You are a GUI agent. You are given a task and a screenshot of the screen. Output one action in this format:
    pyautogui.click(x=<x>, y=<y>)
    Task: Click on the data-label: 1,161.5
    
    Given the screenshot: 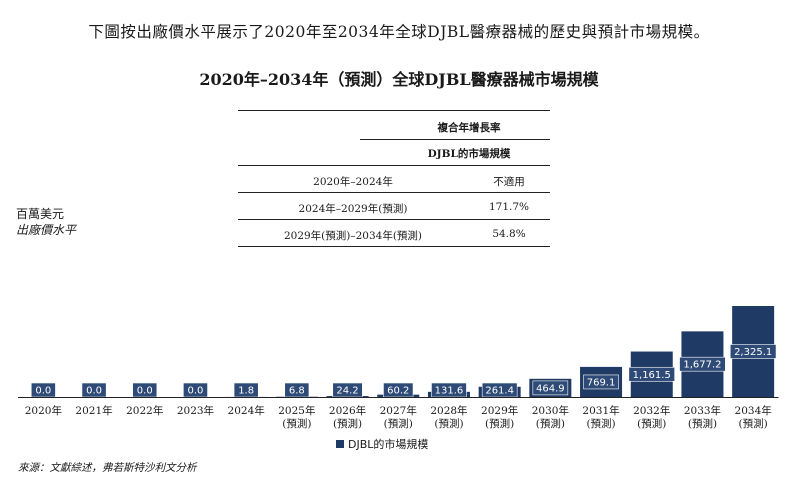 What is the action you would take?
    pyautogui.click(x=652, y=375)
    